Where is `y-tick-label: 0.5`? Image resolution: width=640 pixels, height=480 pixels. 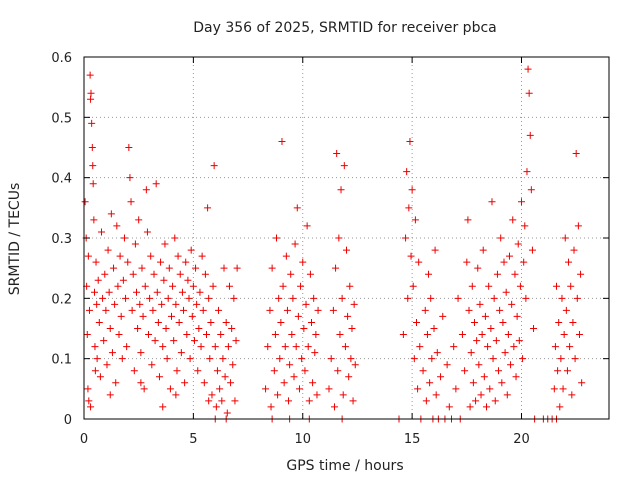 y-tick-label: 0.5 is located at coordinates (61, 118).